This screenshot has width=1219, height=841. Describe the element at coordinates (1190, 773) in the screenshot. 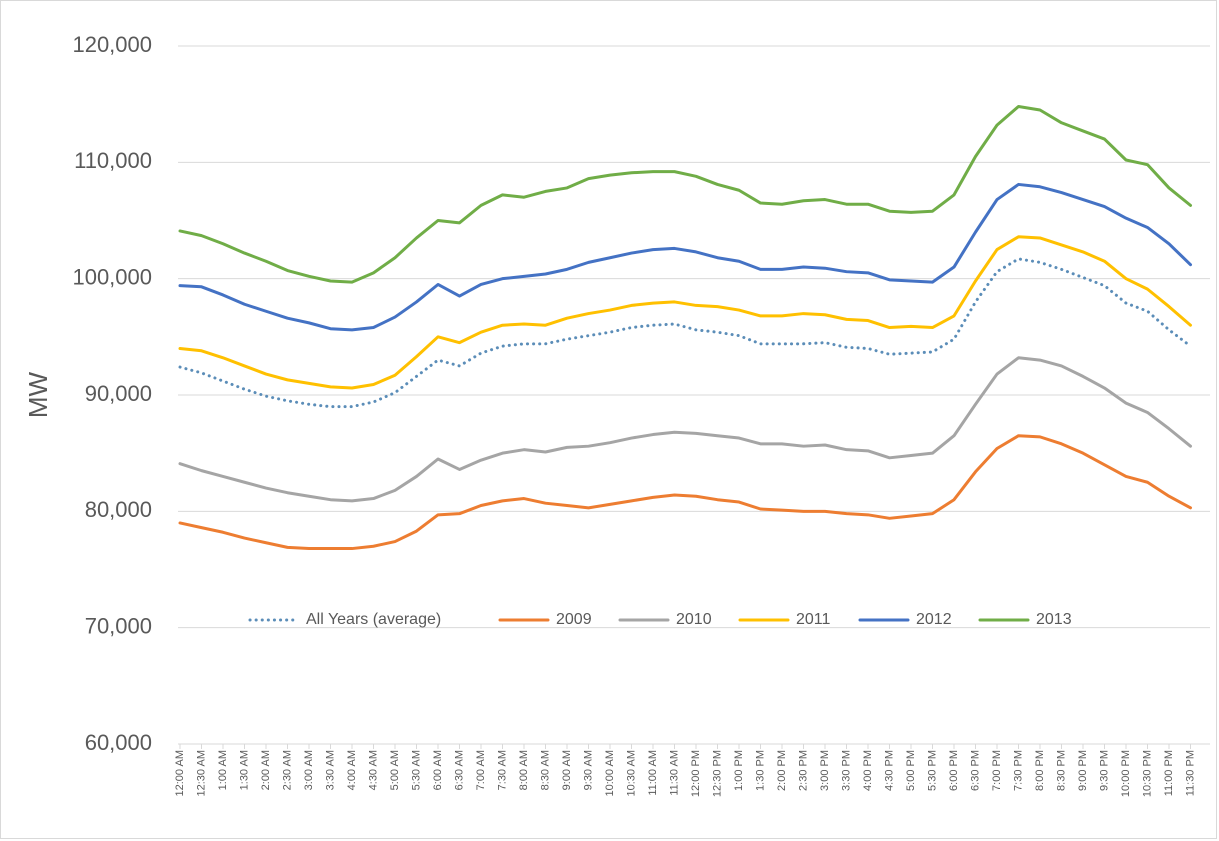

I see `x-tick-label: 11:30 PM` at that location.